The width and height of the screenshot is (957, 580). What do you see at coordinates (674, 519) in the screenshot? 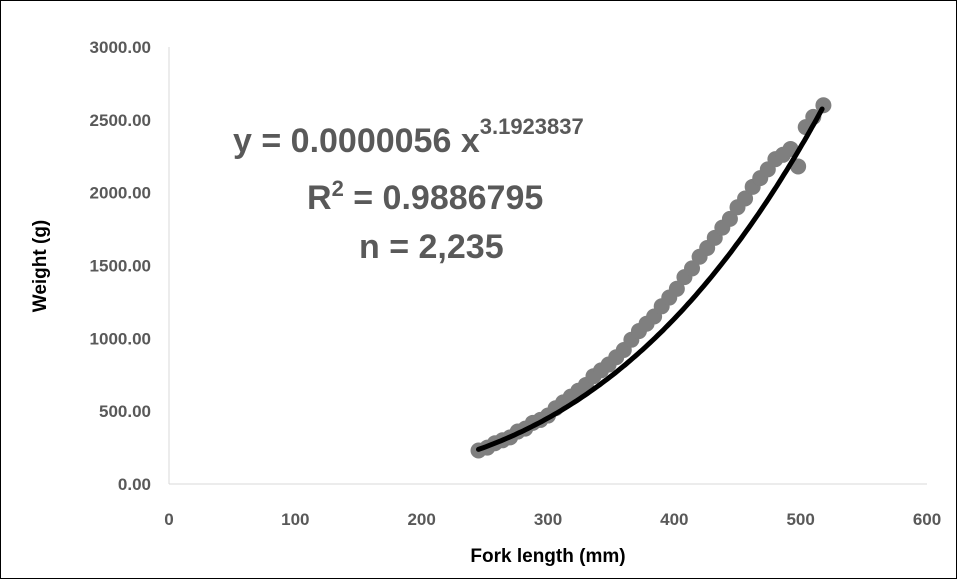
I see `x-tick-label: 400` at bounding box center [674, 519].